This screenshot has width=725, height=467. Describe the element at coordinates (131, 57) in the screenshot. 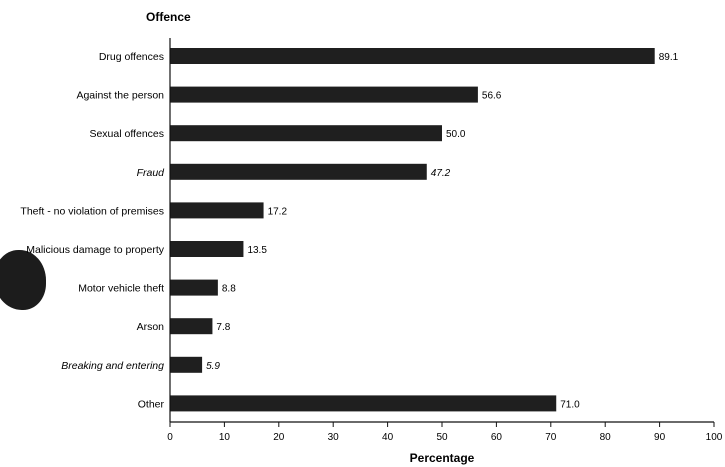

I see `category-label-drug-offences: Drug offences` at that location.